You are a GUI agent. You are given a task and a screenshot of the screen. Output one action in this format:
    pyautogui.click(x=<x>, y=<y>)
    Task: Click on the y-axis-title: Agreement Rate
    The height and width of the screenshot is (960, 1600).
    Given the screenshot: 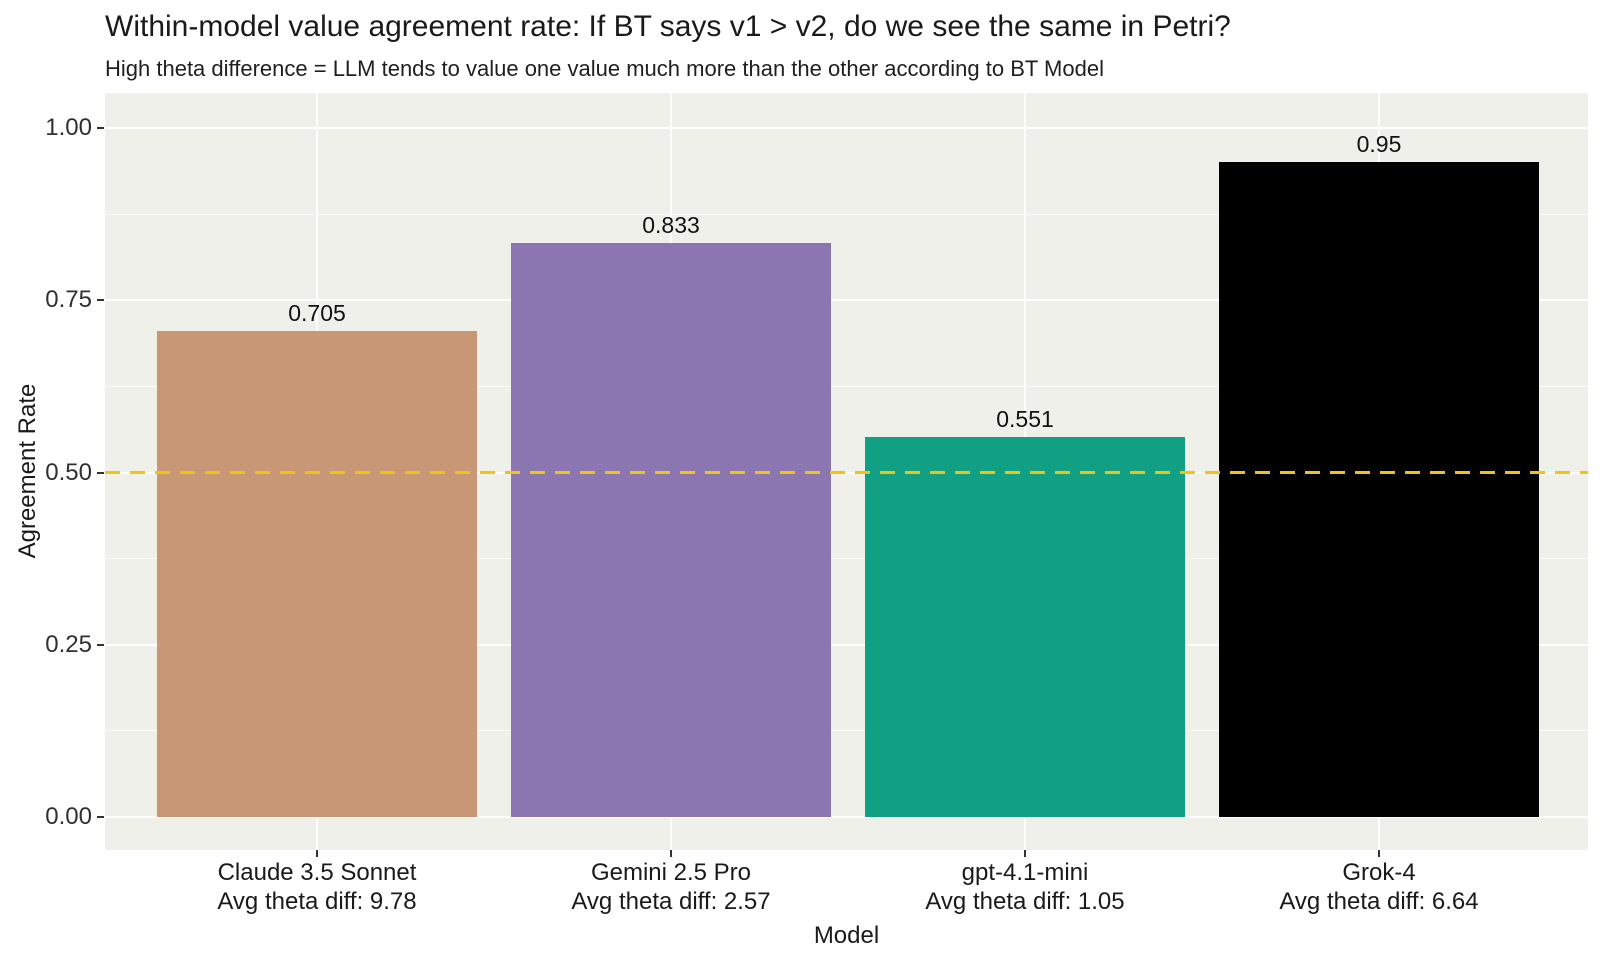 What is the action you would take?
    pyautogui.click(x=27, y=471)
    